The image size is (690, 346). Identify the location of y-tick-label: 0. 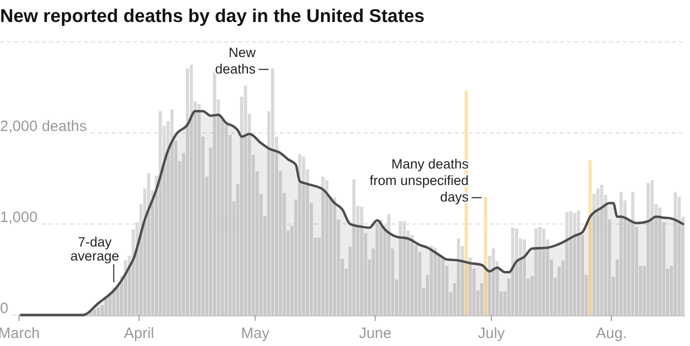
(4, 308).